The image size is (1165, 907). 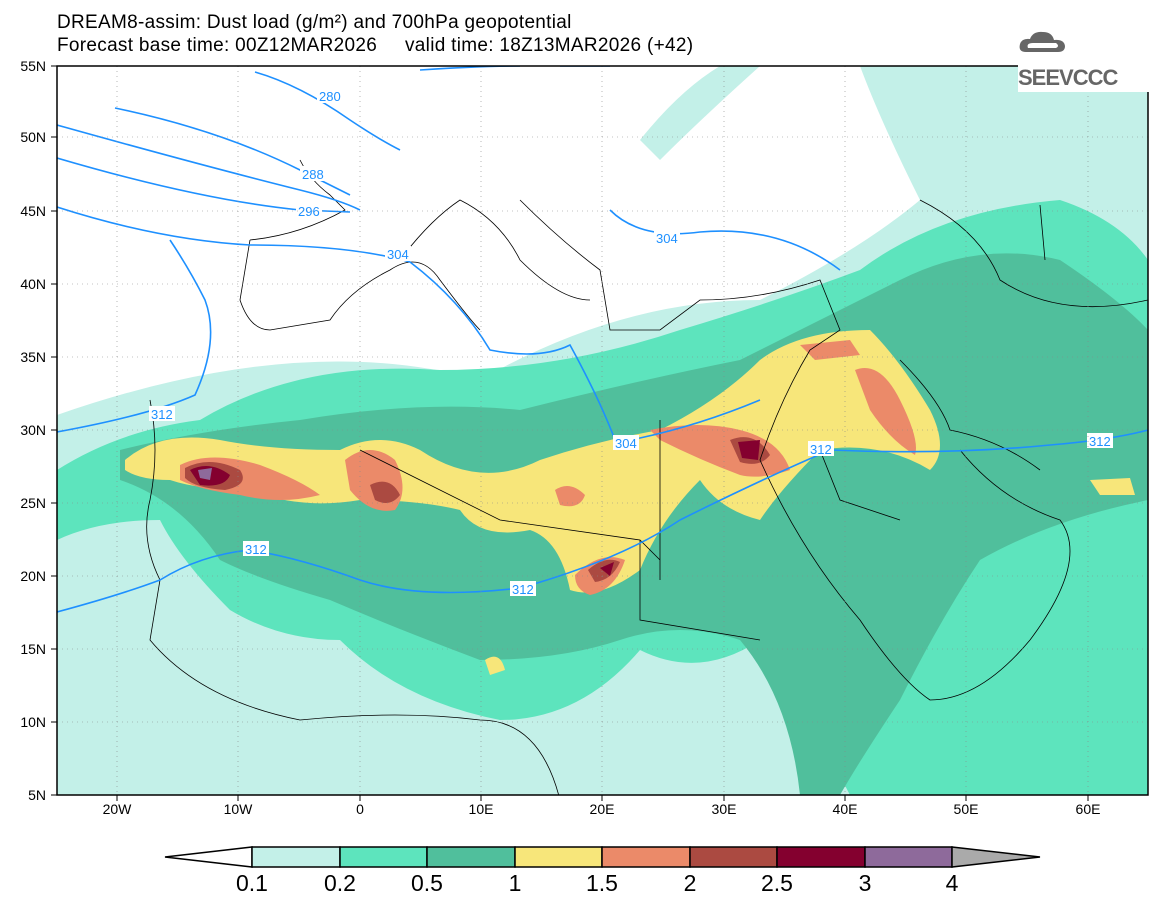 What do you see at coordinates (549, 45) in the screenshot?
I see `valid-time: valid time: 18Z13MAR2026 (+42)` at bounding box center [549, 45].